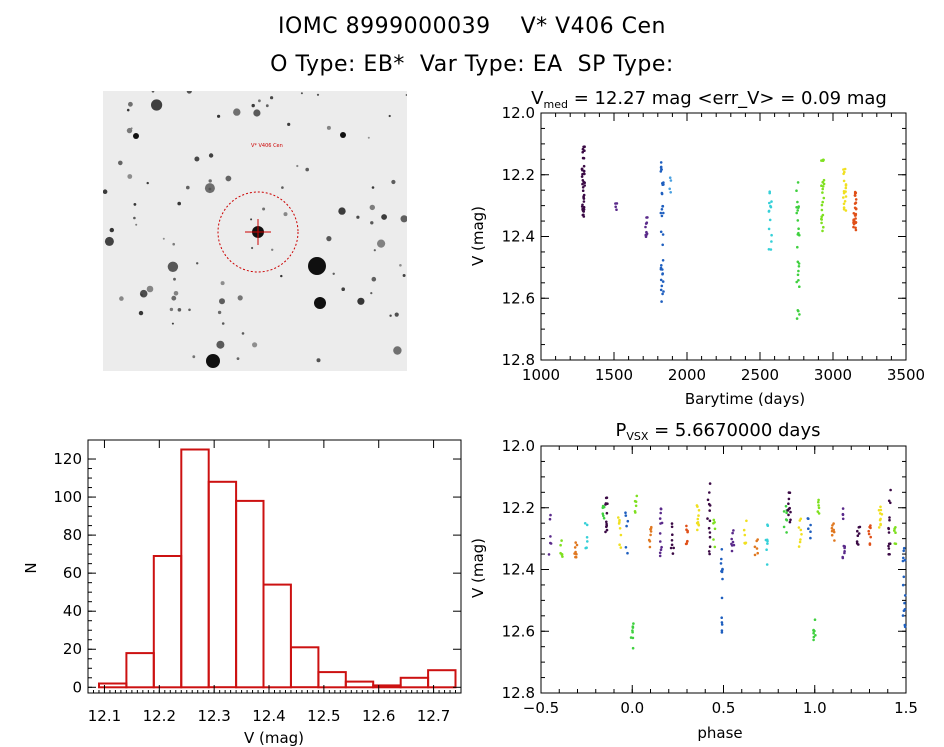  What do you see at coordinates (478, 236) in the screenshot?
I see `lightcurve-ylabel: V (mag)` at bounding box center [478, 236].